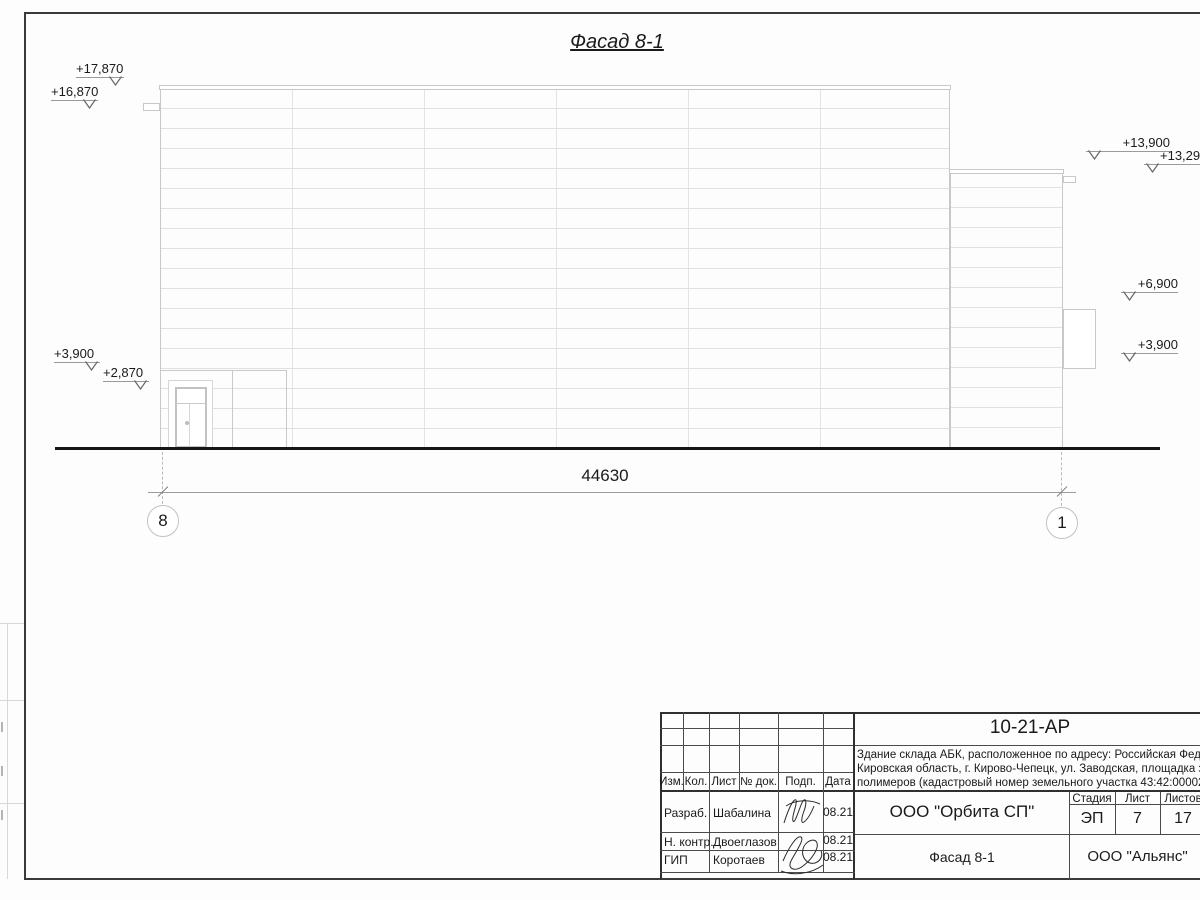 This screenshot has width=1200, height=900. What do you see at coordinates (724, 782) in the screenshot?
I see `rev-header-list: Лист` at bounding box center [724, 782].